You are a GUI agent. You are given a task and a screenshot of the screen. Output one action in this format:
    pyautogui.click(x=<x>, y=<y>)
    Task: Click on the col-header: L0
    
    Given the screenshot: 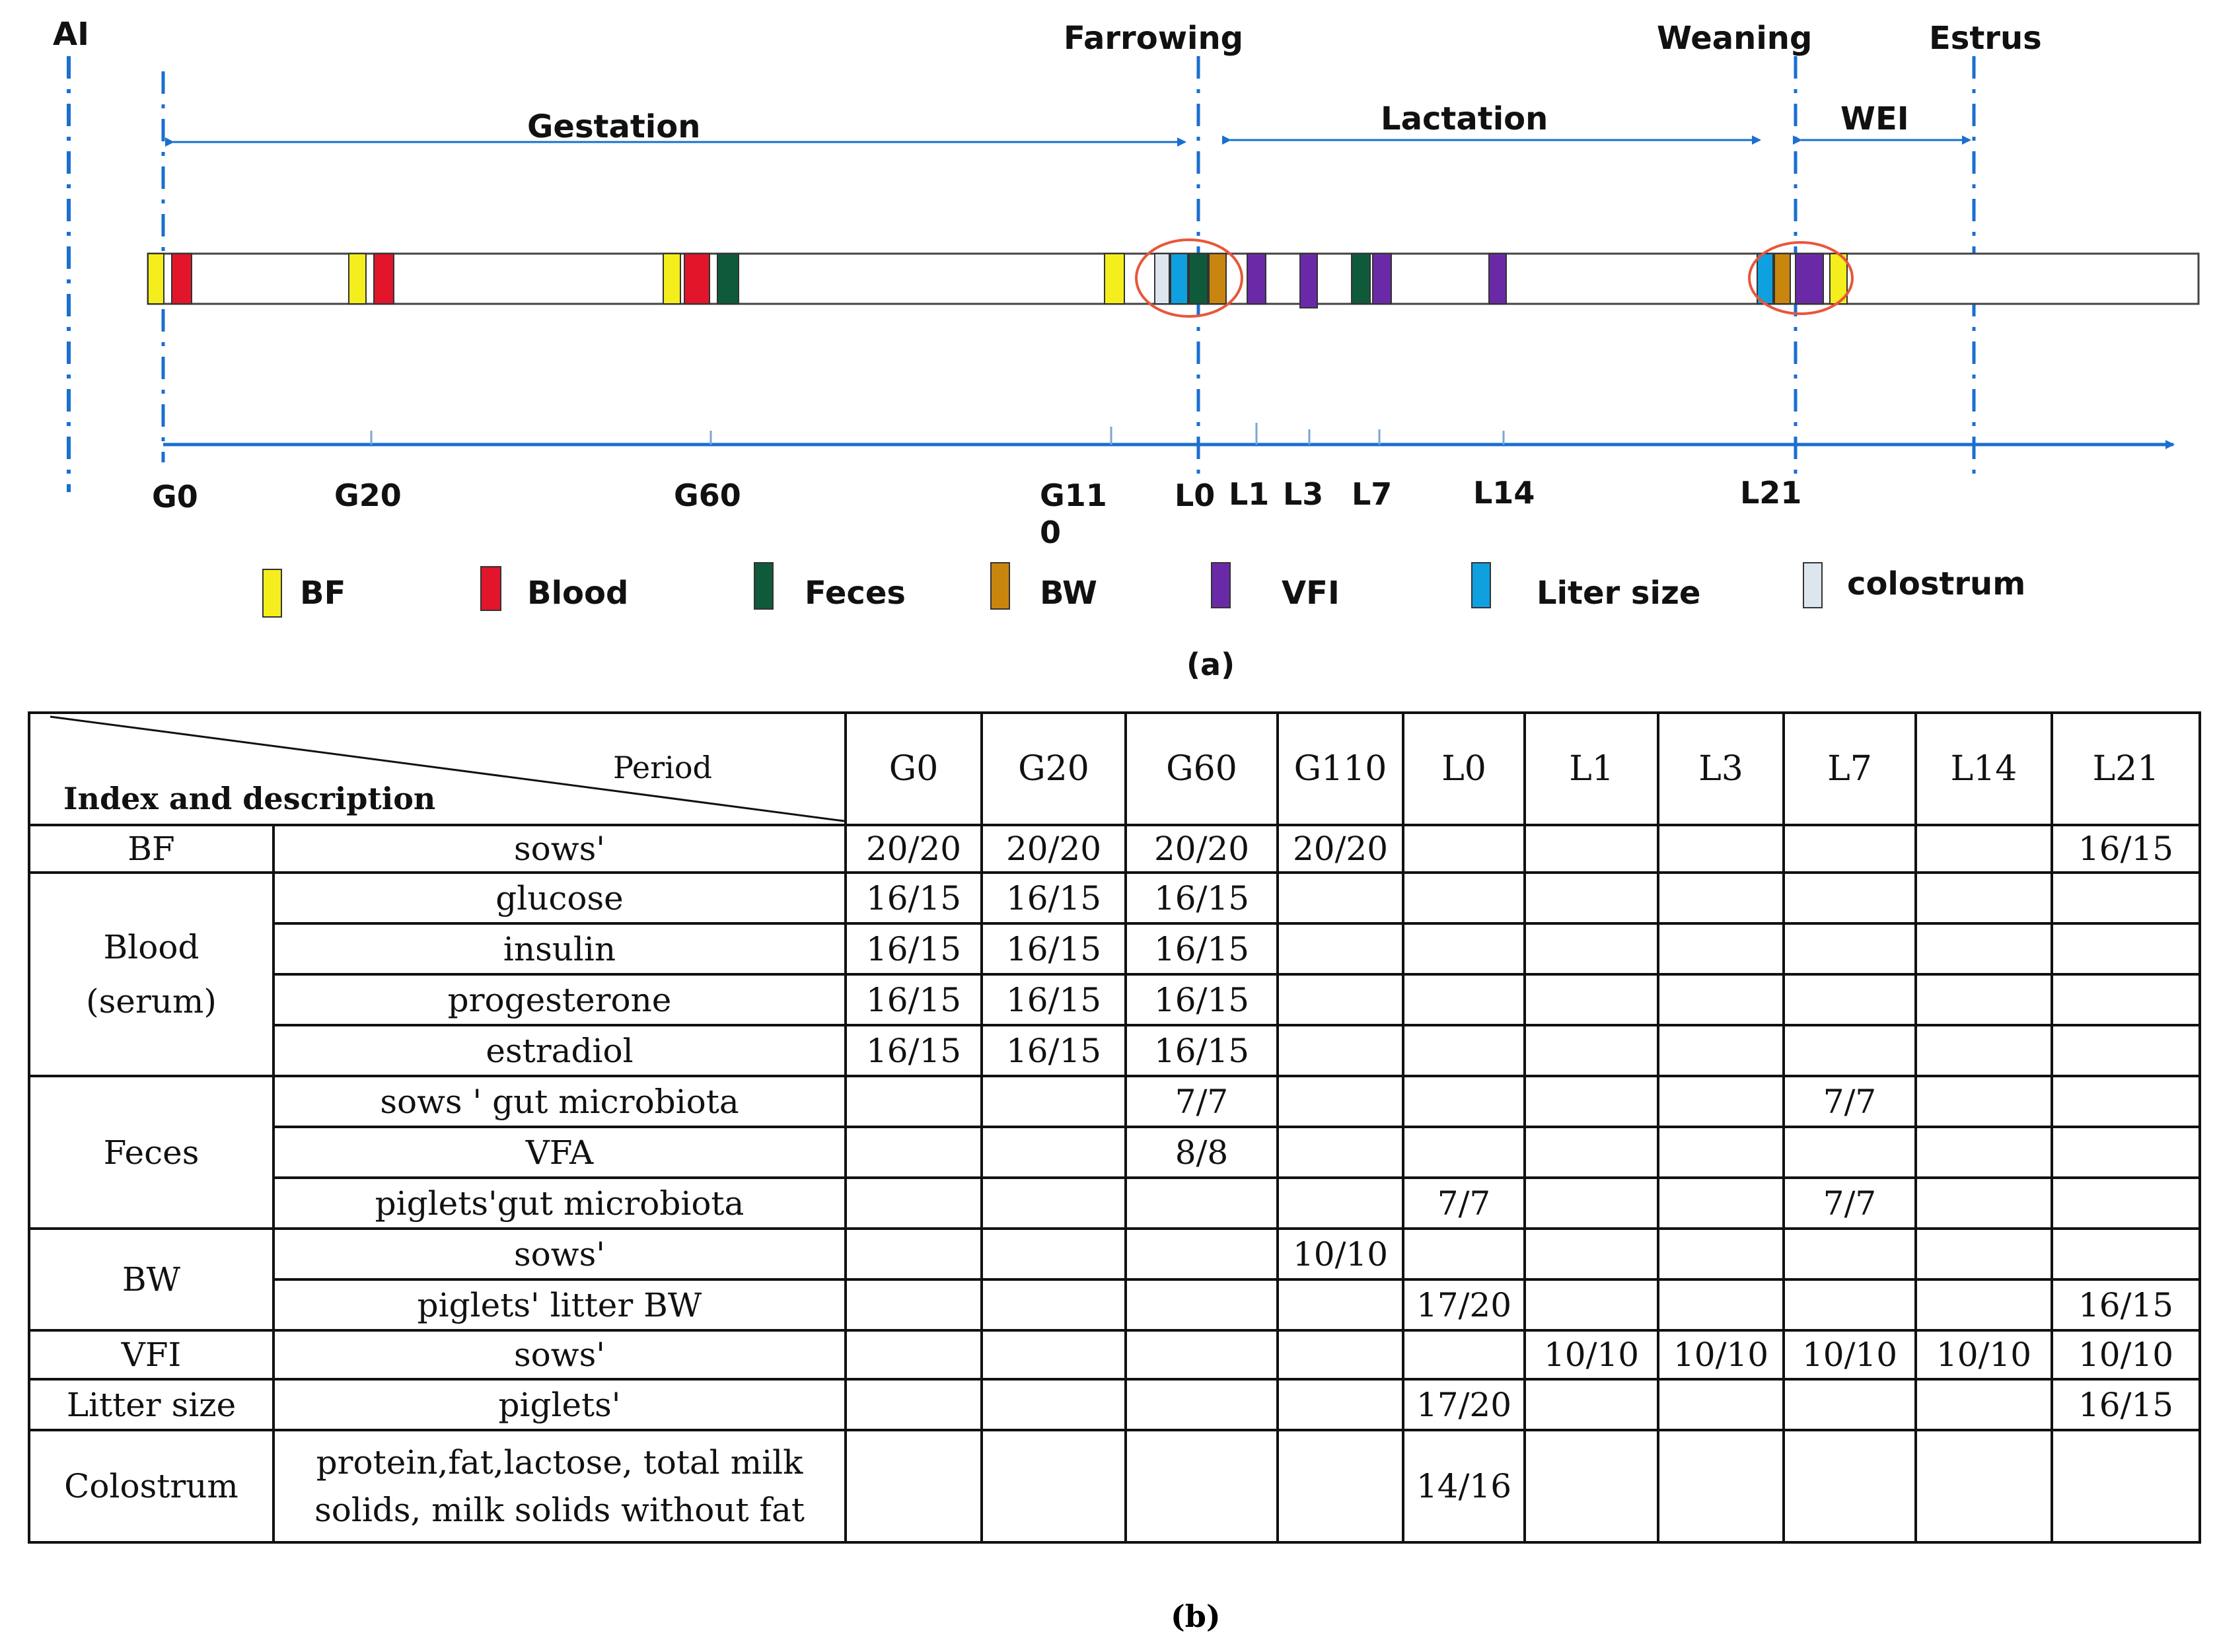 What is the action you would take?
    pyautogui.click(x=1464, y=769)
    